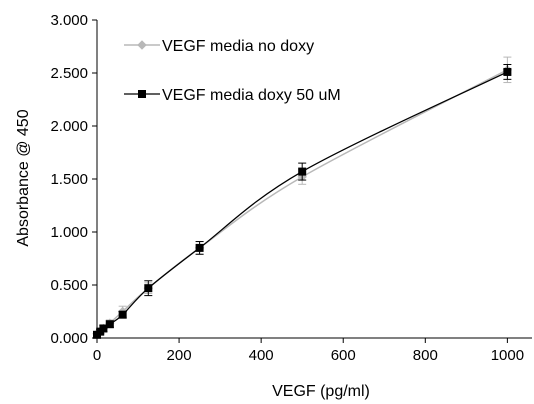 The width and height of the screenshot is (534, 404). Describe the element at coordinates (507, 355) in the screenshot. I see `x-tick-label: 1000` at that location.